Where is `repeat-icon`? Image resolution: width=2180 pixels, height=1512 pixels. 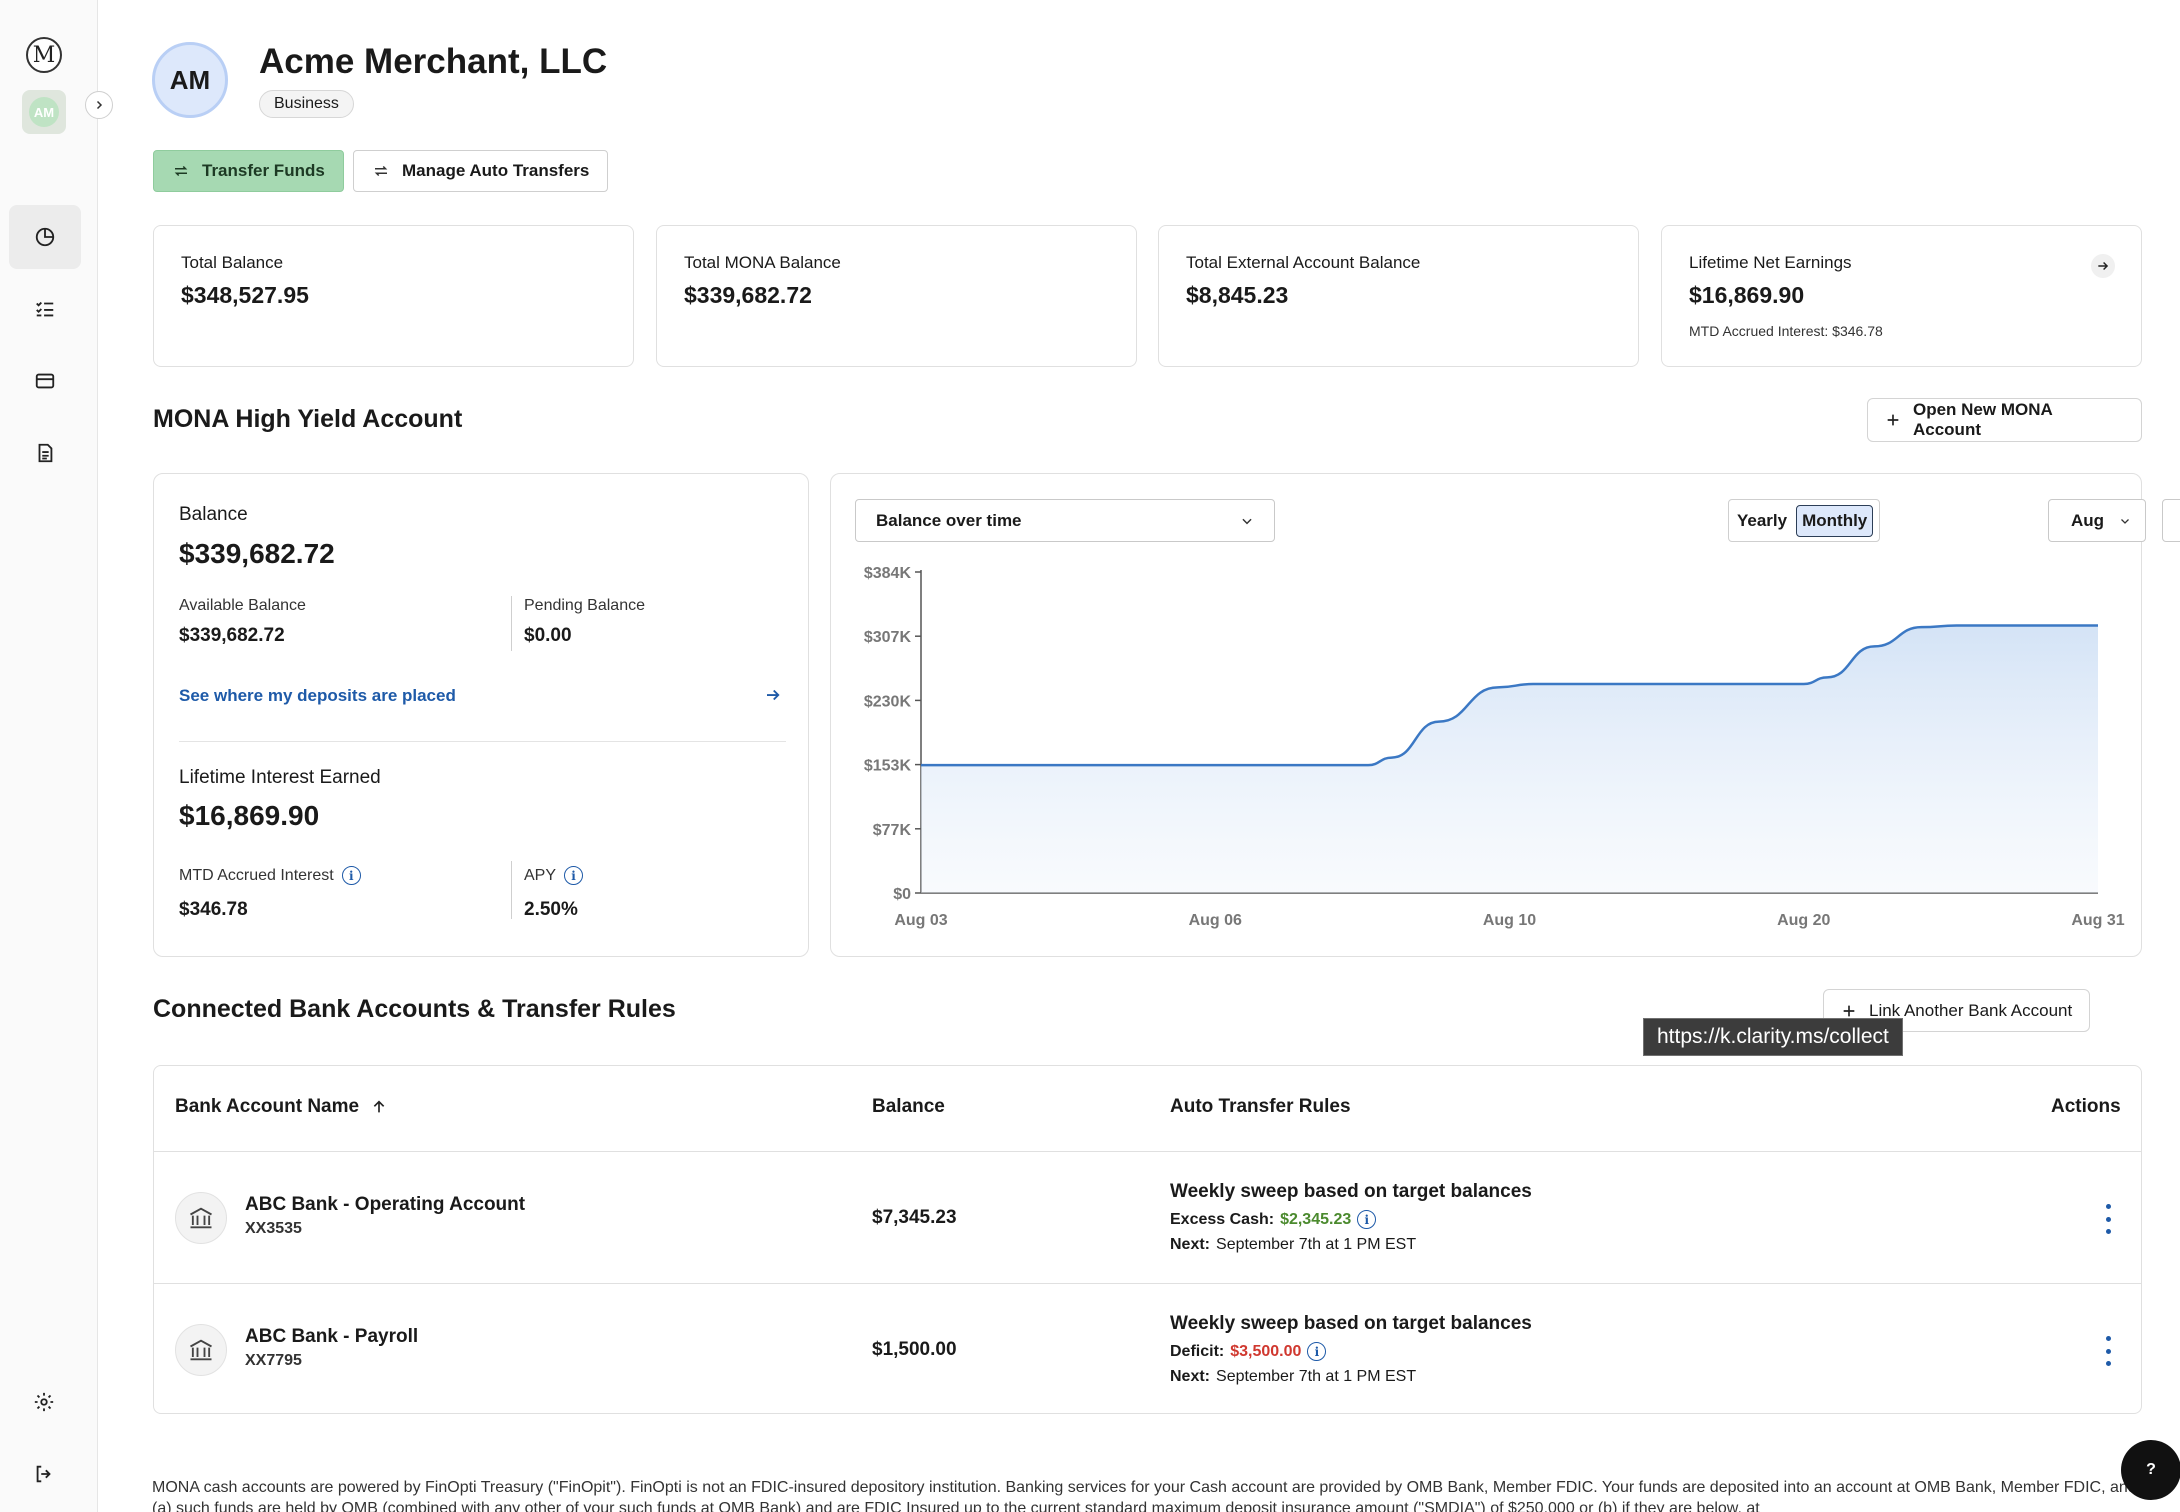 repeat-icon is located at coordinates (381, 171).